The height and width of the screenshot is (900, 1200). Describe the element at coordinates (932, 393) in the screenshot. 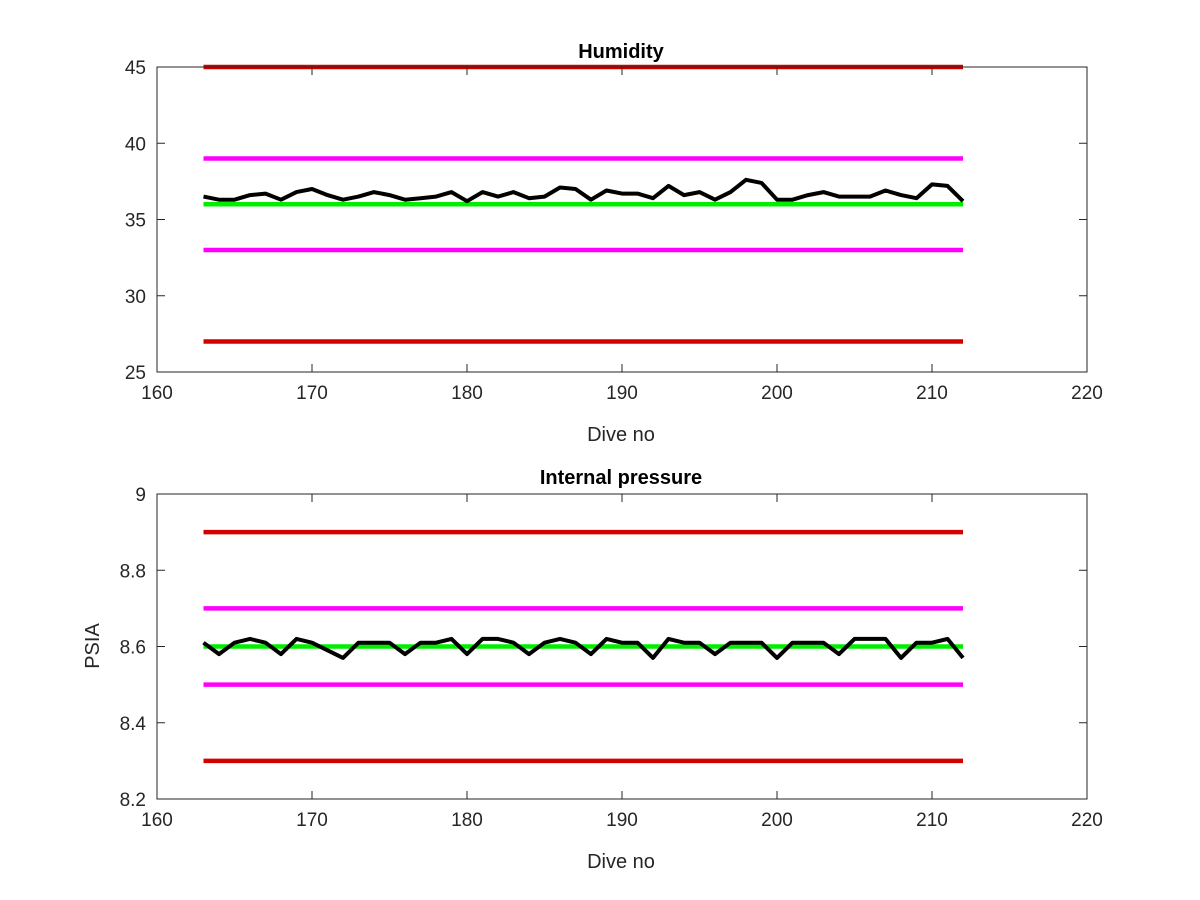

I see `humidity-x-tick-label: 210` at that location.